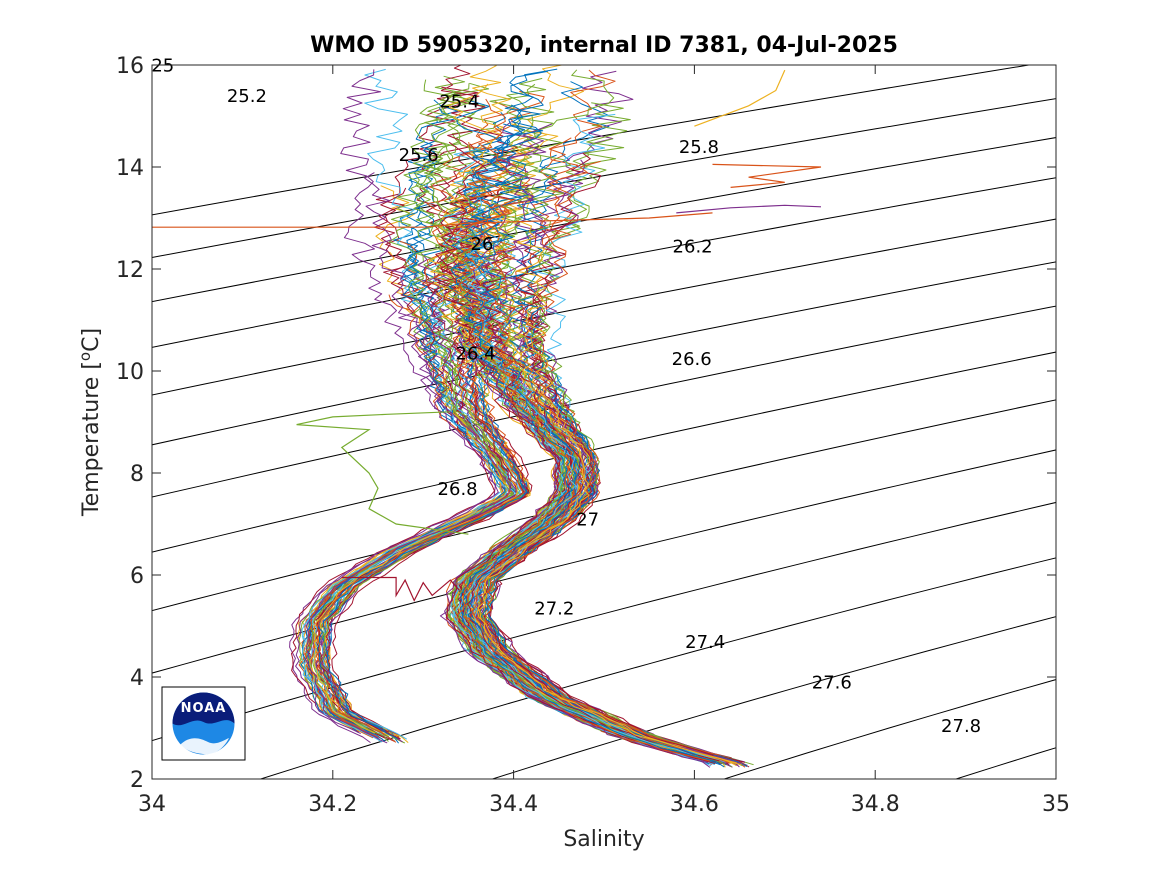 This screenshot has width=1167, height=875. Describe the element at coordinates (130, 372) in the screenshot. I see `y-tick-label: 10` at that location.